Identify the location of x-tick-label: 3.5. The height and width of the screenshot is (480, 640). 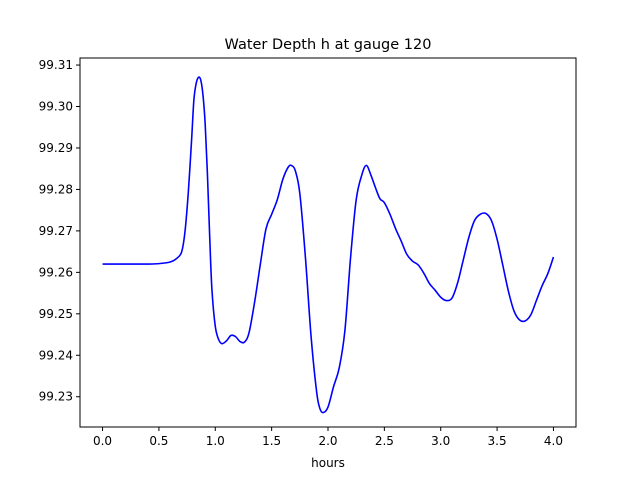
(497, 441).